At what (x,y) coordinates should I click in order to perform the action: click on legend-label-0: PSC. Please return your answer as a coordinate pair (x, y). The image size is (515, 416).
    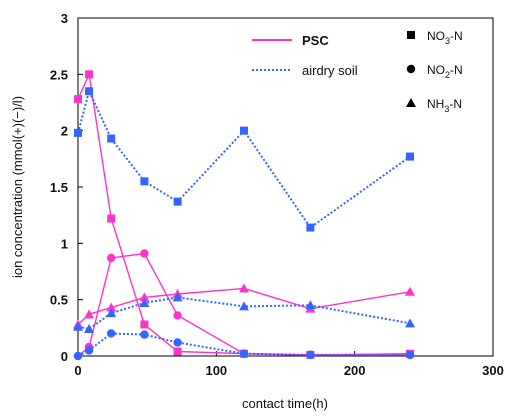
    Looking at the image, I should click on (315, 40).